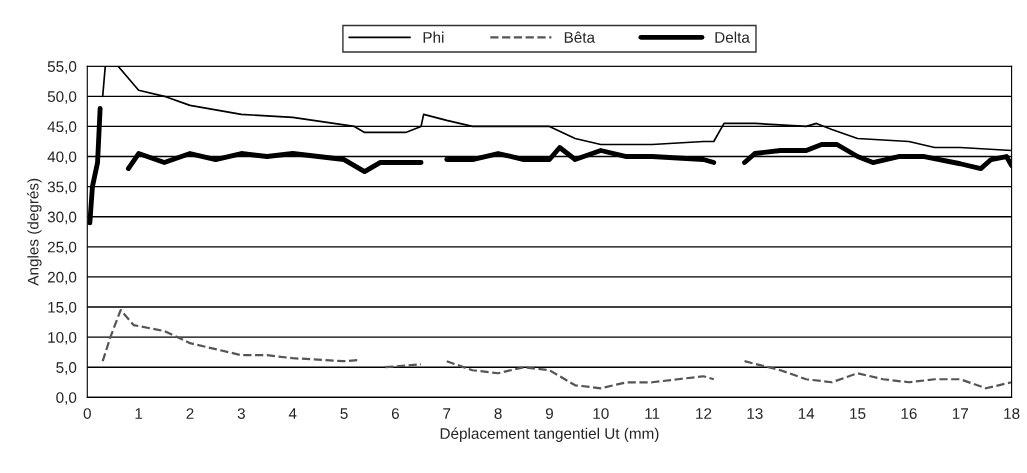  What do you see at coordinates (344, 413) in the screenshot?
I see `x-tick-label: 5` at bounding box center [344, 413].